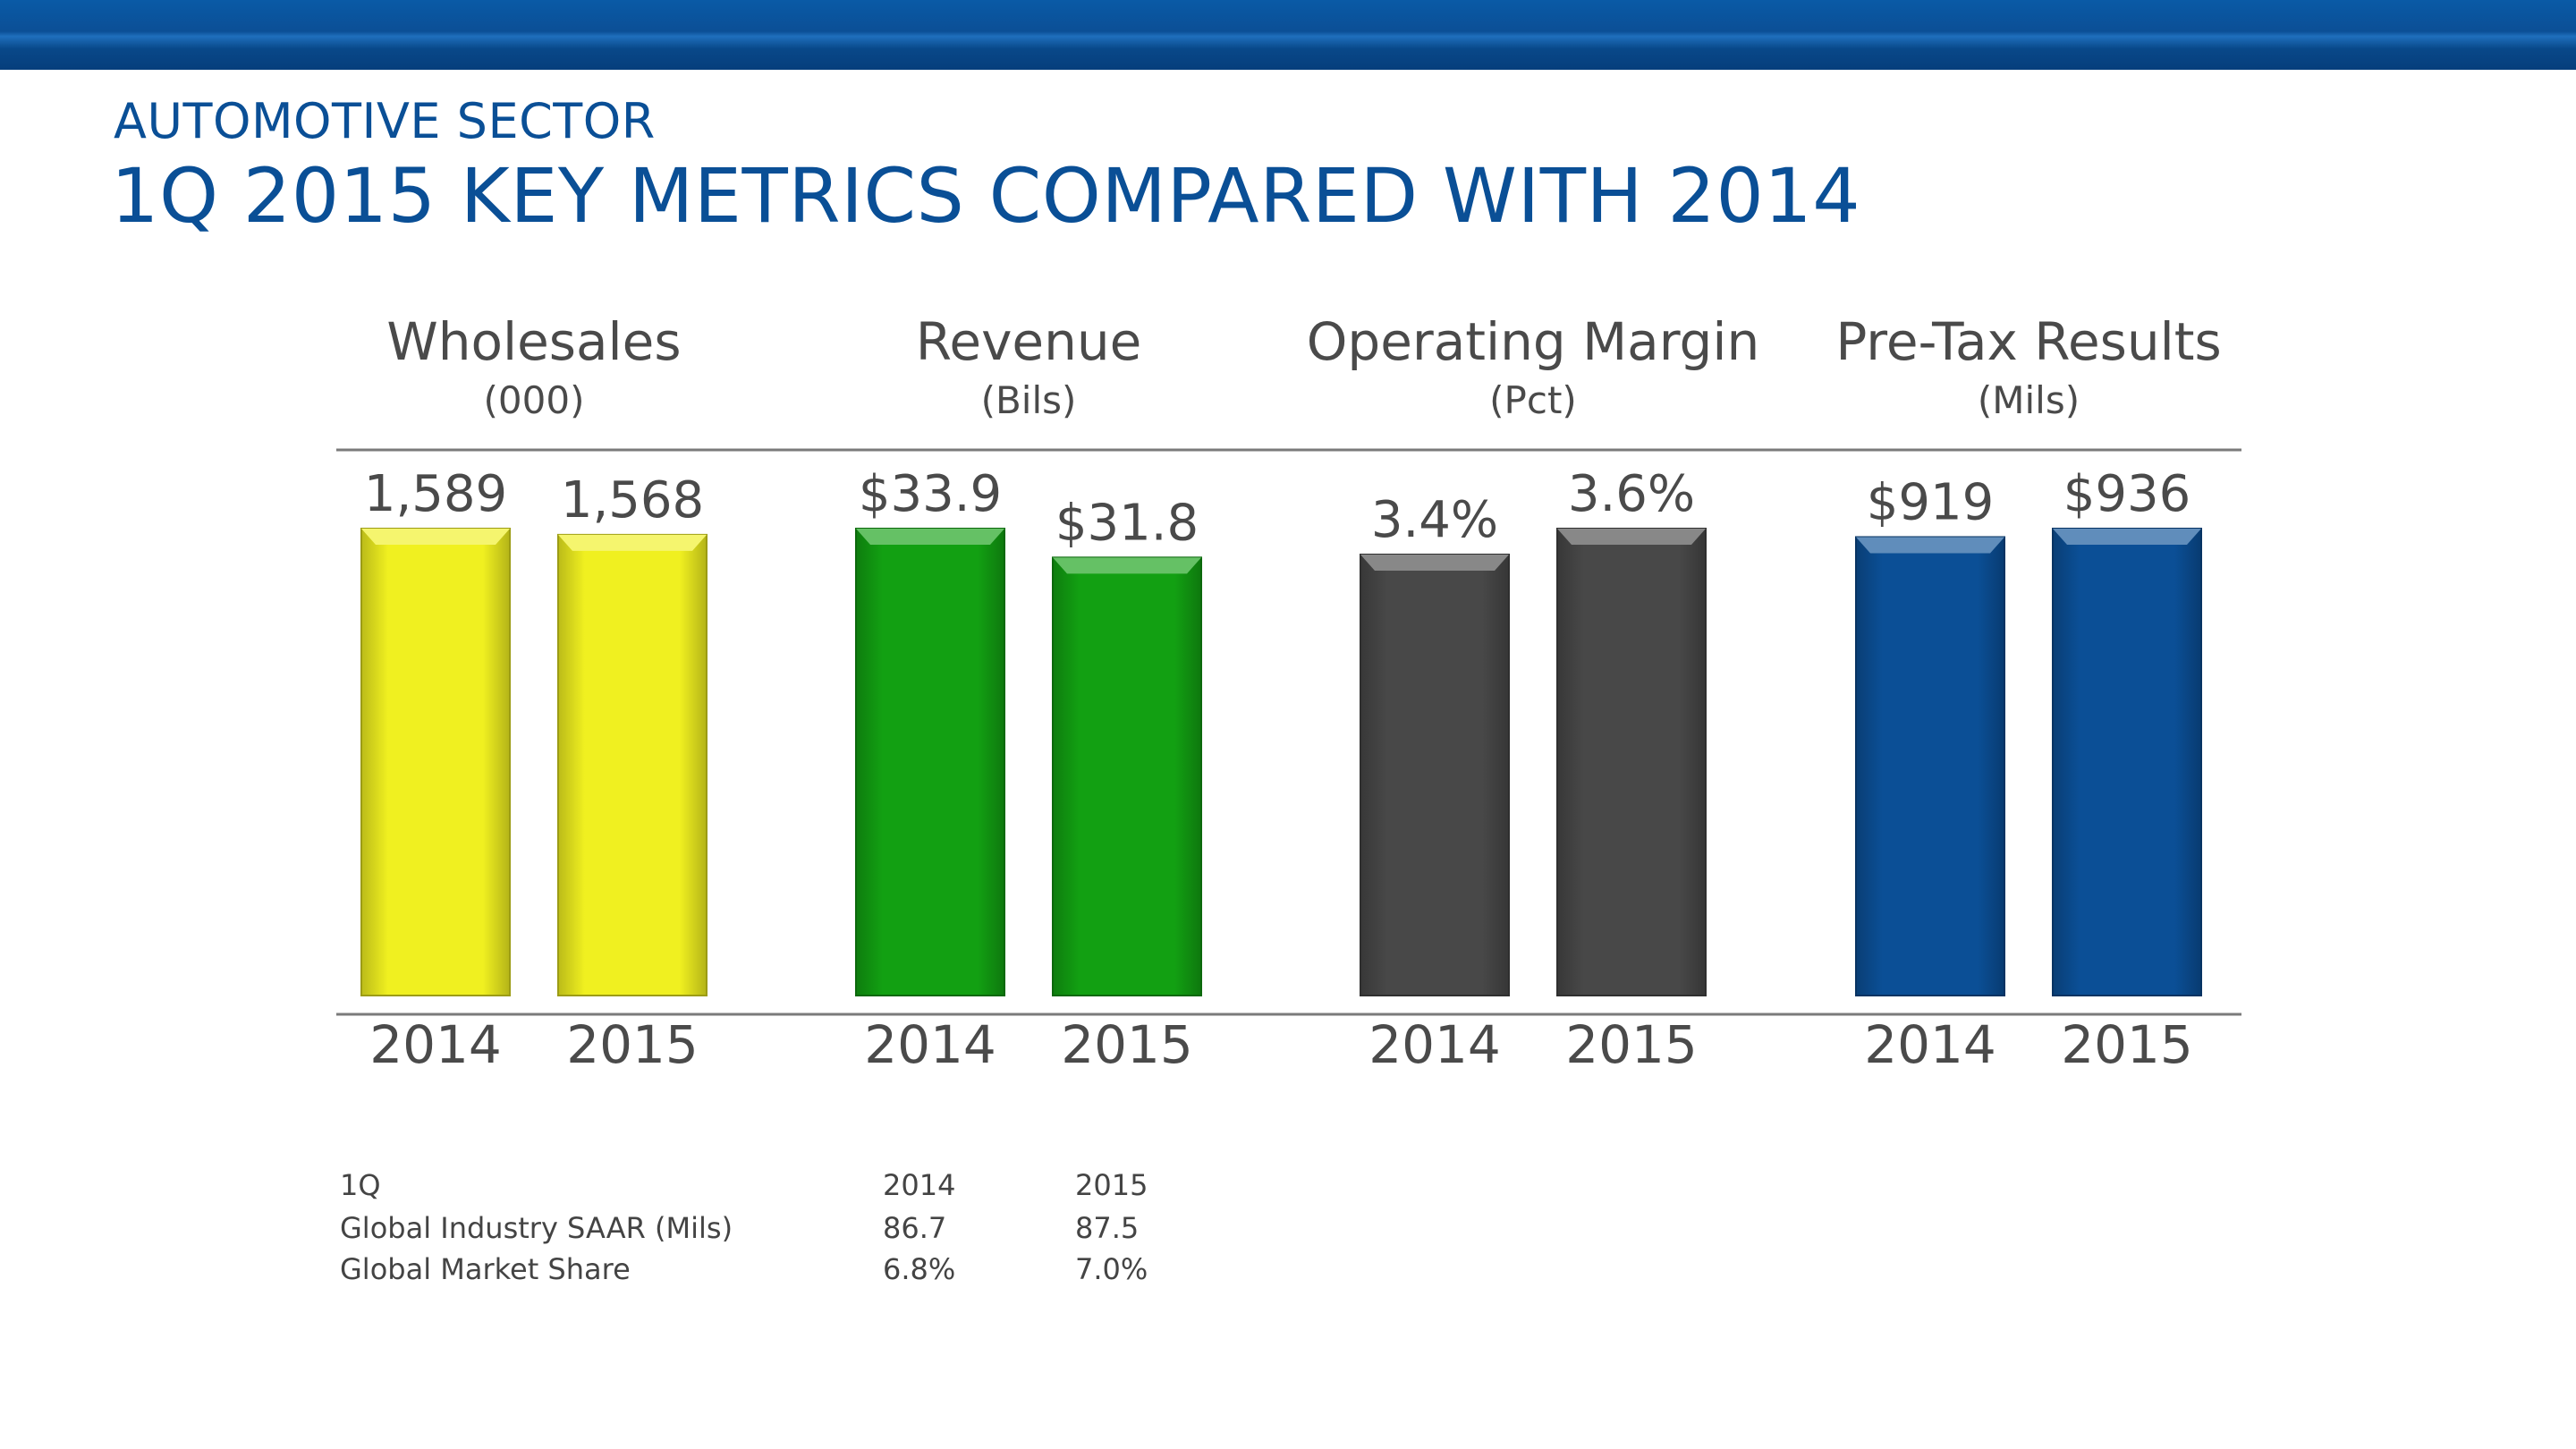 This screenshot has width=2576, height=1449. Describe the element at coordinates (385, 121) in the screenshot. I see `slide-subtitle: AUTOMOTIVE SECTOR` at that location.